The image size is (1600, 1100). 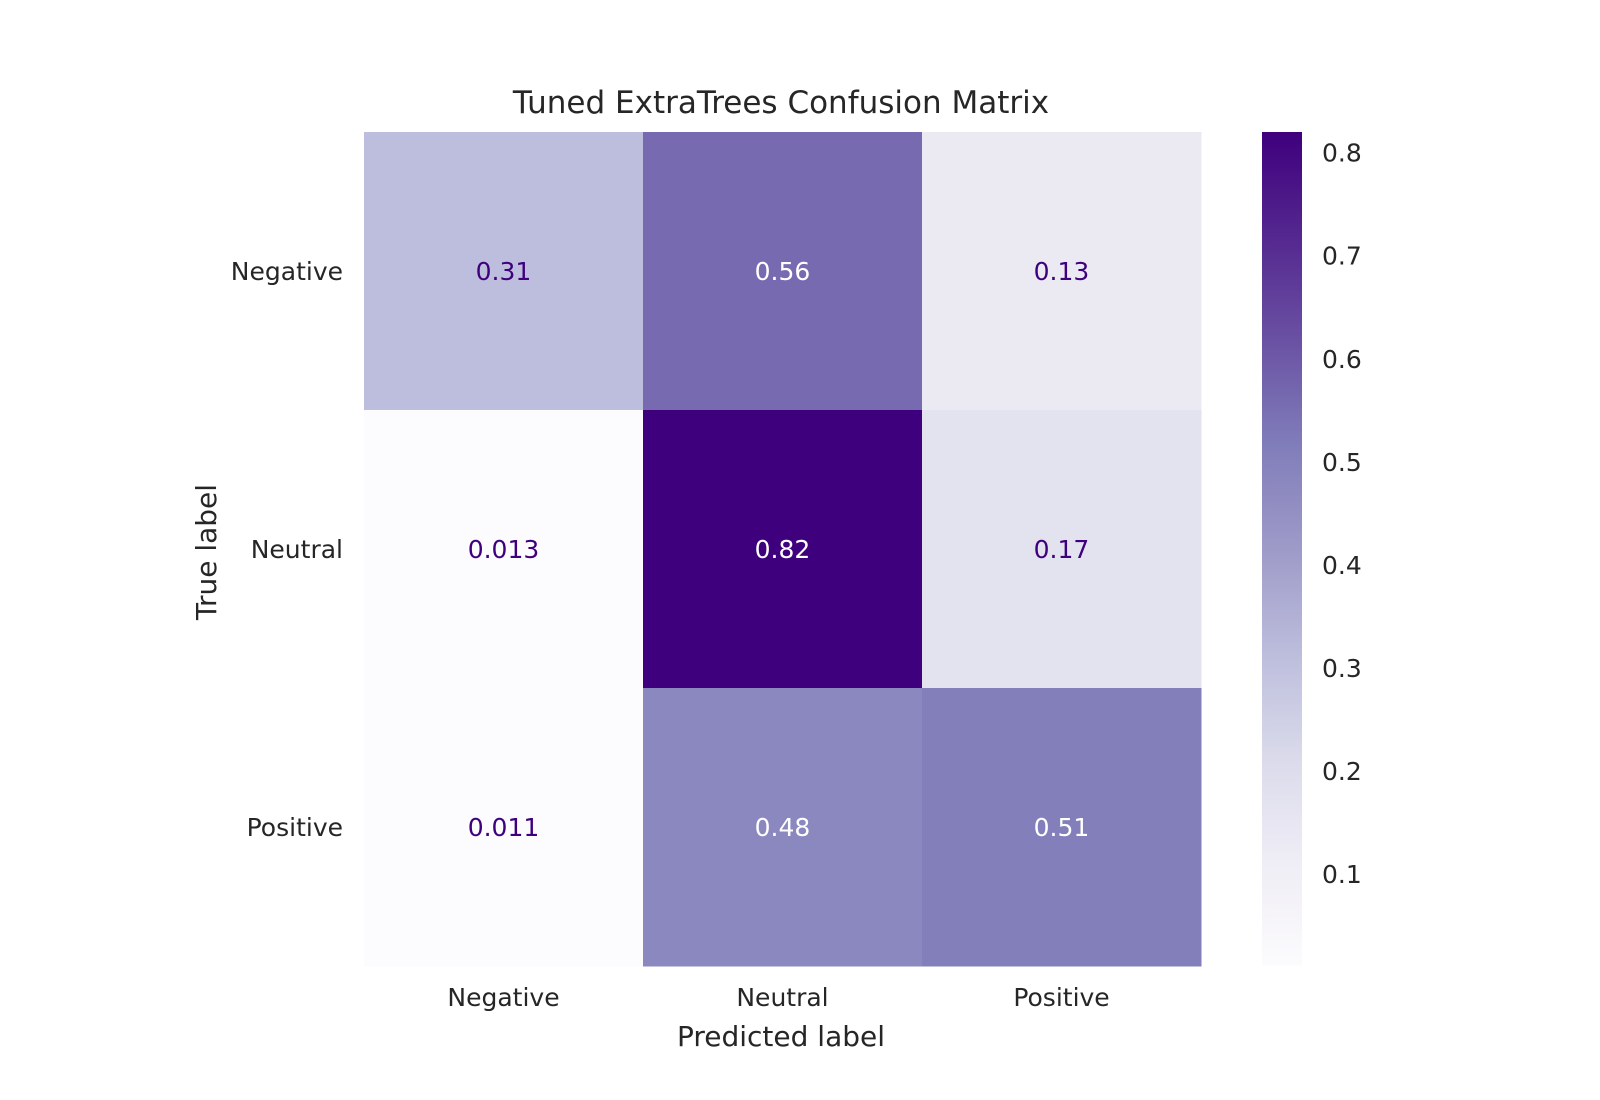 I want to click on y-tick-label: Negative, so click(x=287, y=271).